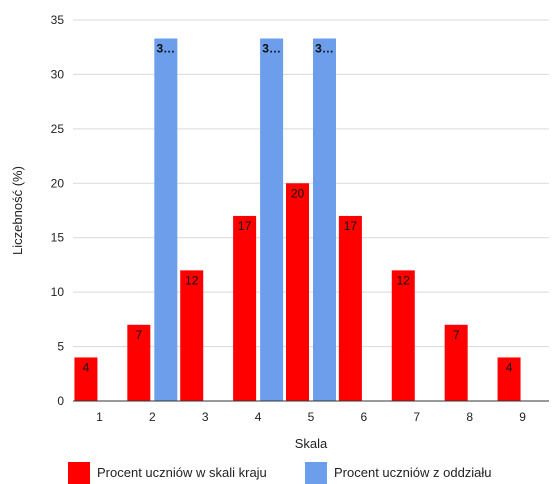  What do you see at coordinates (17, 210) in the screenshot?
I see `y-axis-title: Liczebność (%)` at bounding box center [17, 210].